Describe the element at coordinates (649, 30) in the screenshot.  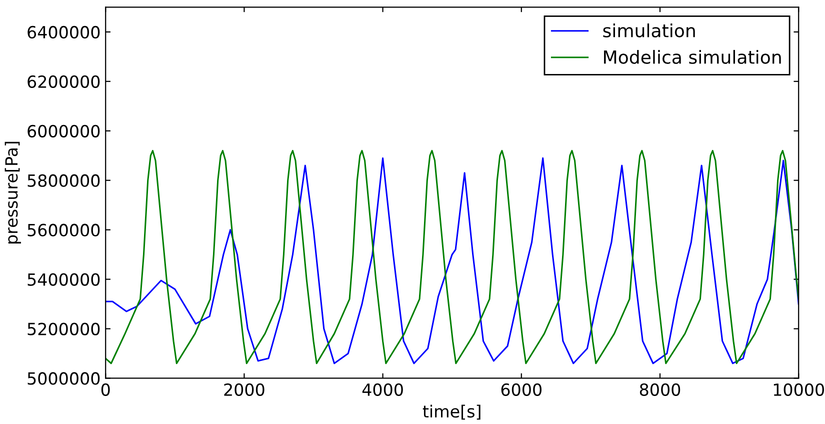
I see `legend-label: simulation` at that location.